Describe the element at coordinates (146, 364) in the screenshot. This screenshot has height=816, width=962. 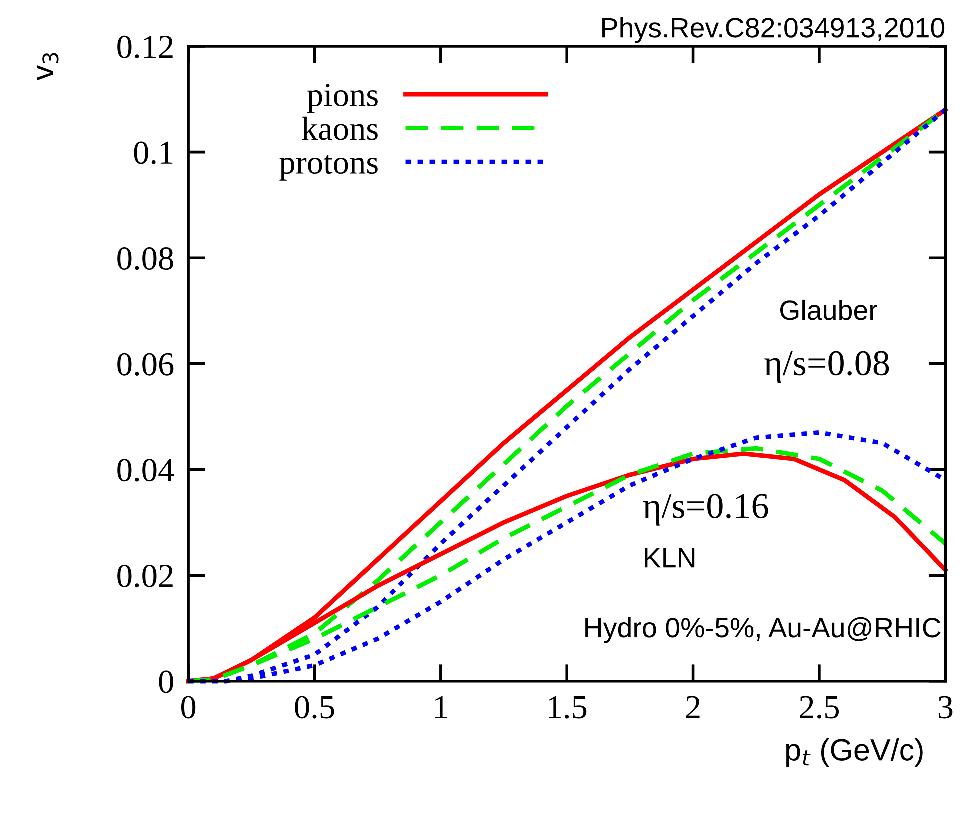
I see `y-tick-label: 0.06` at that location.